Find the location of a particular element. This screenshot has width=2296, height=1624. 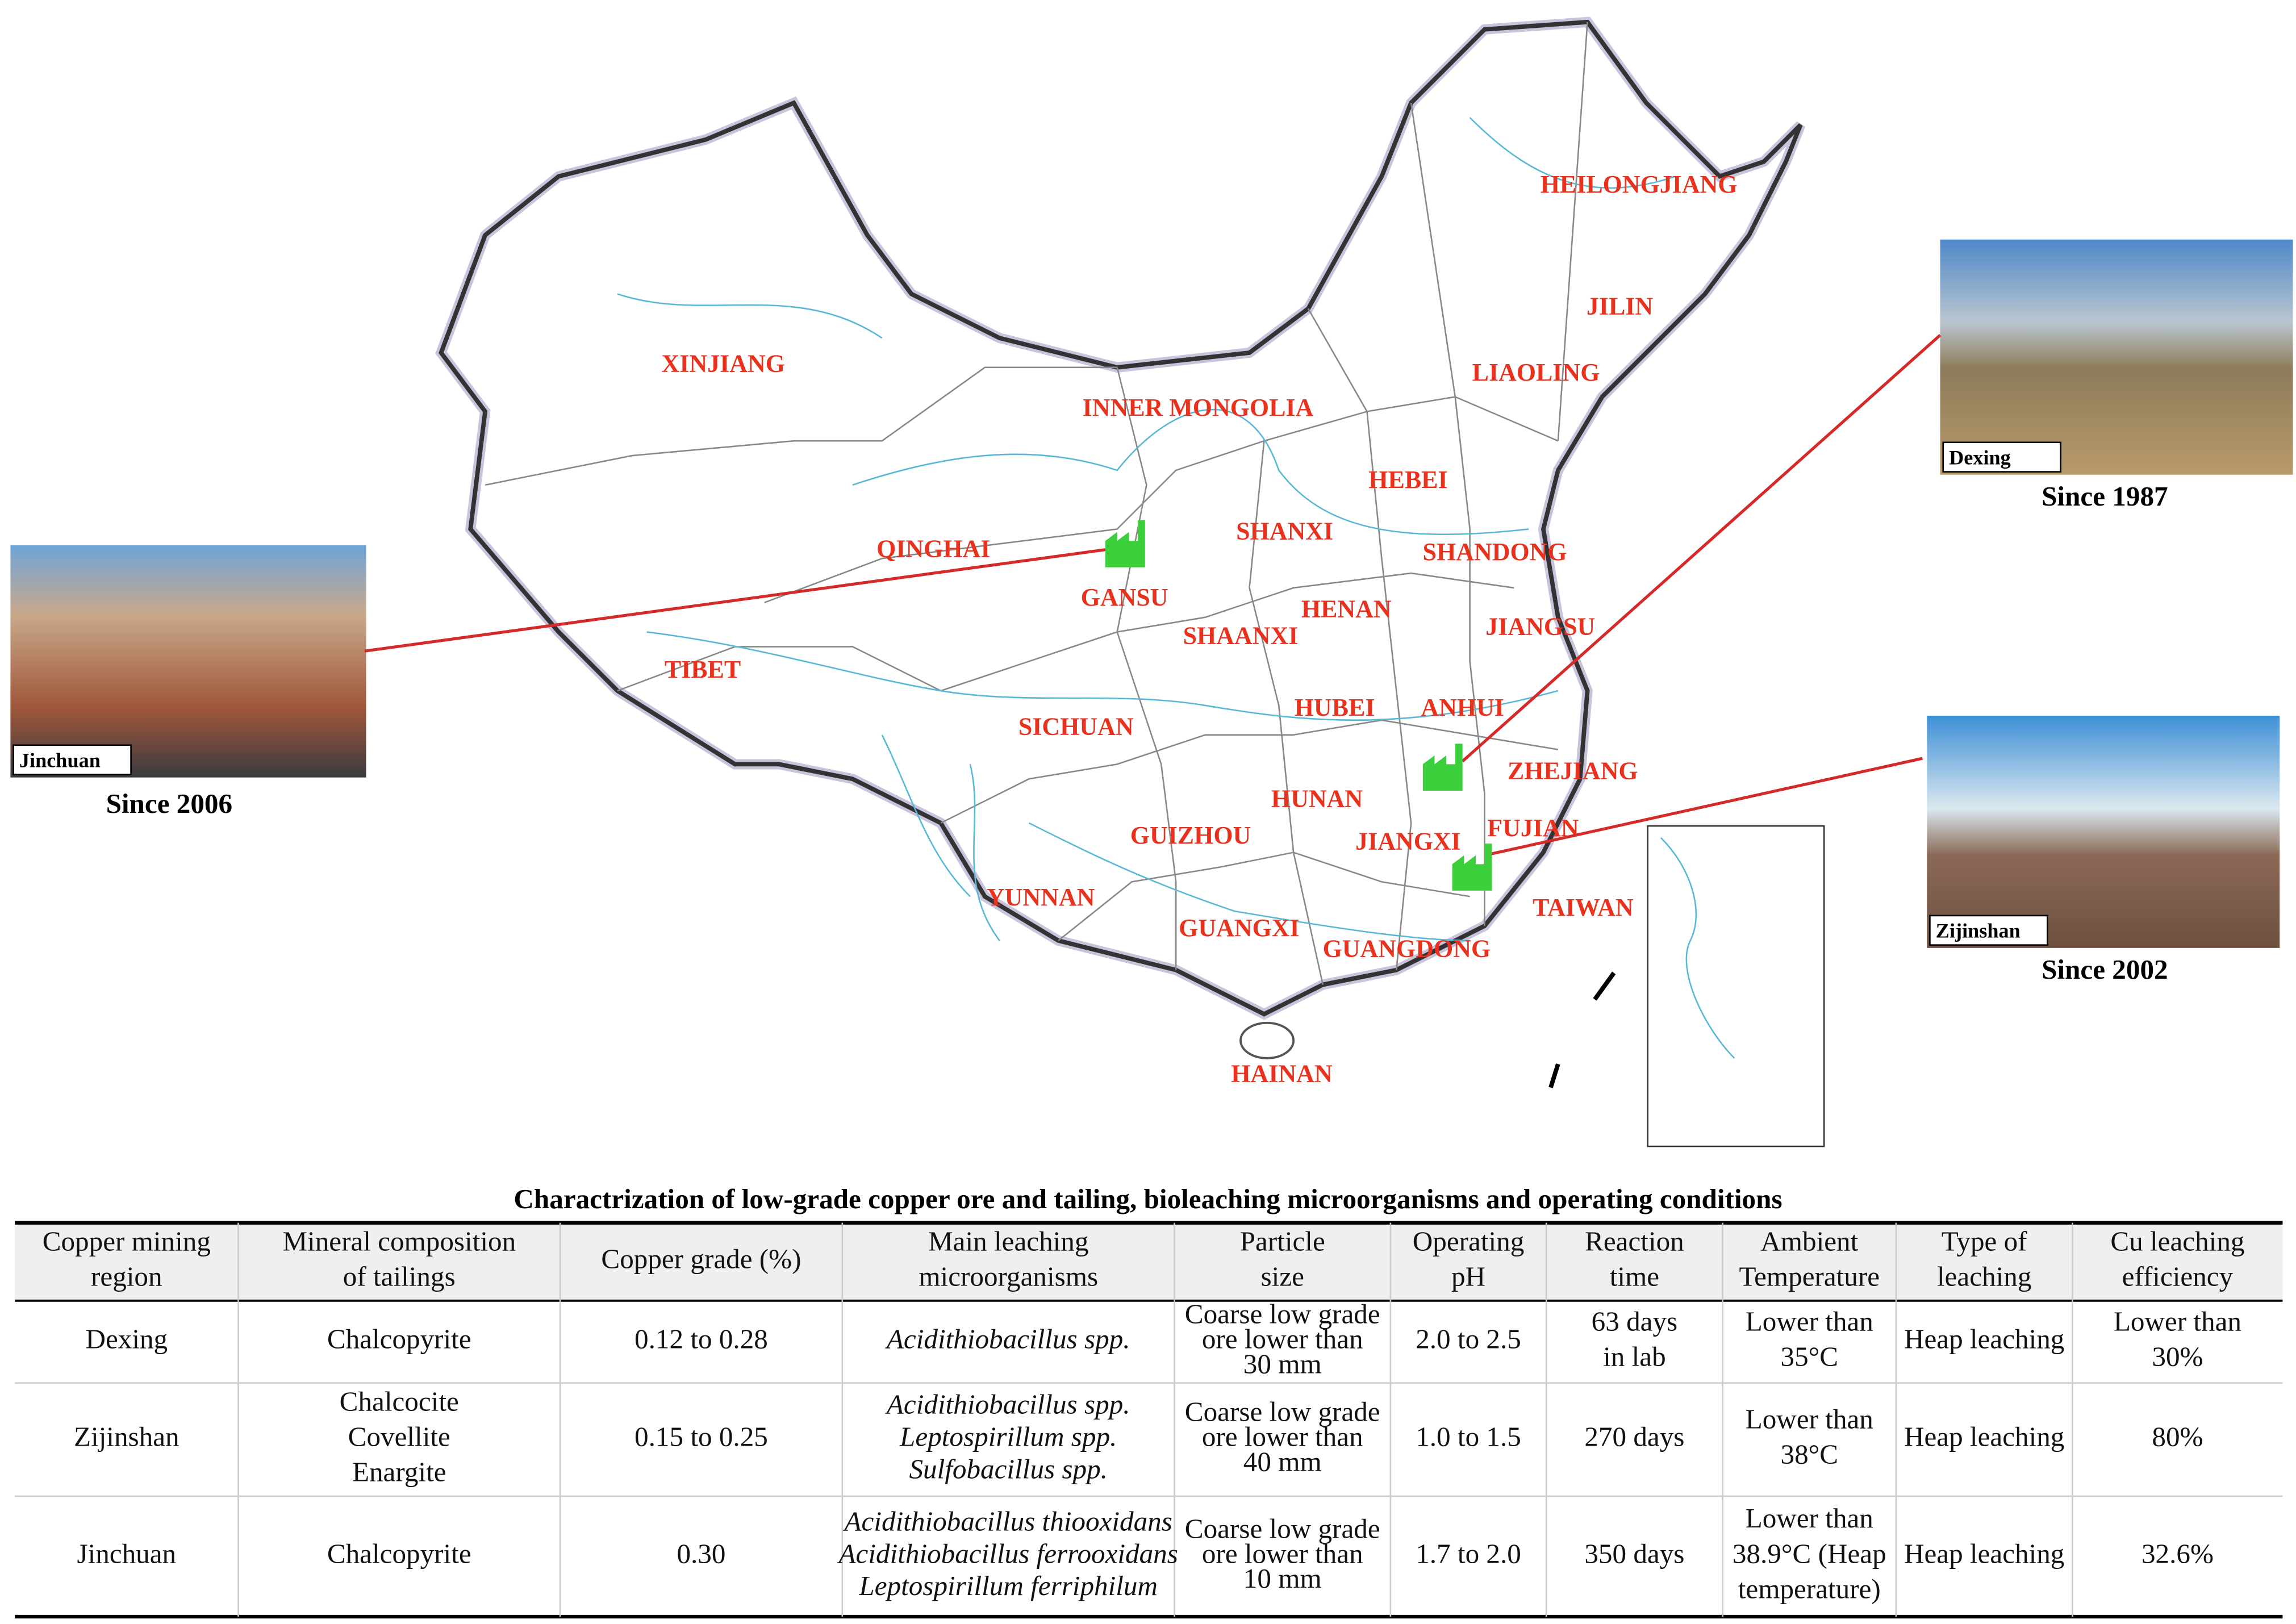

header-cell: Operating is located at coordinates (1469, 1240).